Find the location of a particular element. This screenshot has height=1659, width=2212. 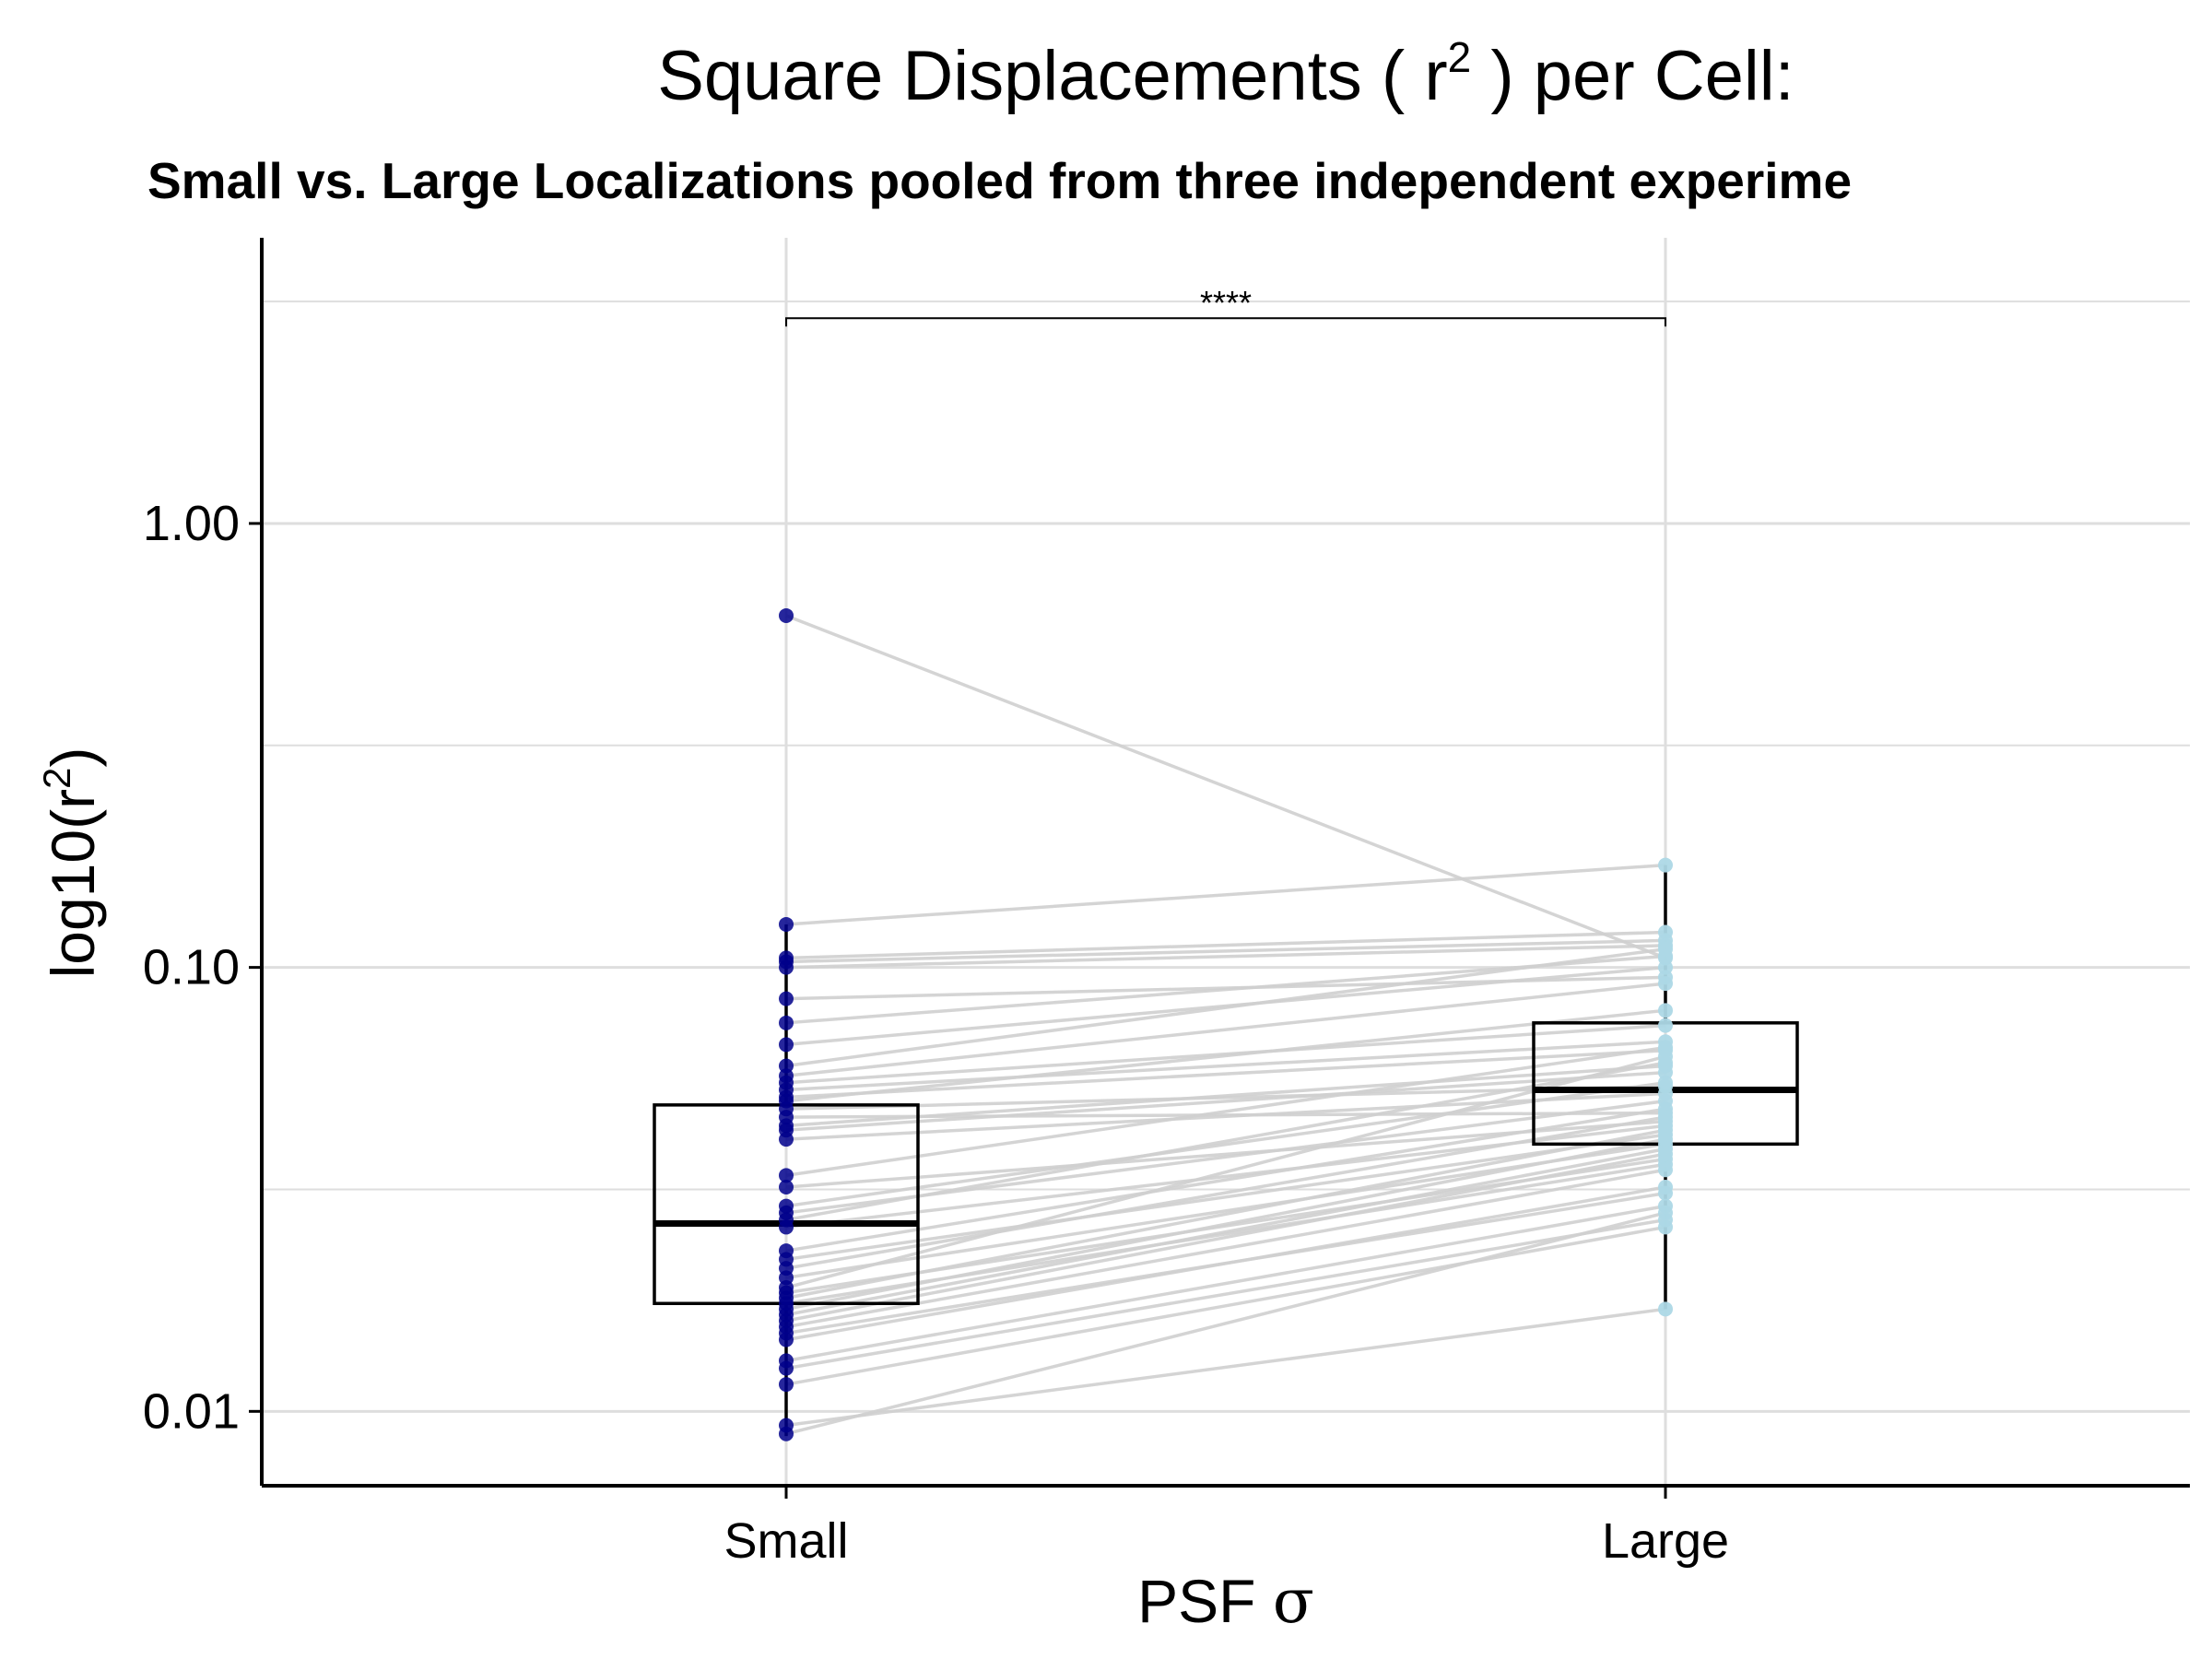

y-axis-label: log10(r2) is located at coordinates (71, 863).